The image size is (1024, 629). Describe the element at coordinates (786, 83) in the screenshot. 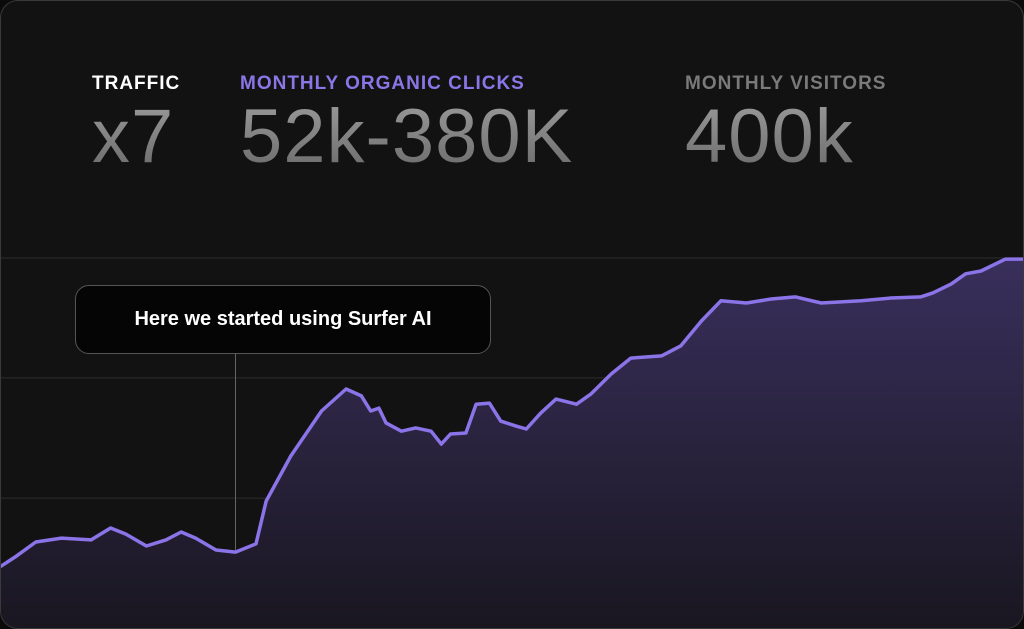

I see `stat-label: MONTHLY VISITORS` at that location.